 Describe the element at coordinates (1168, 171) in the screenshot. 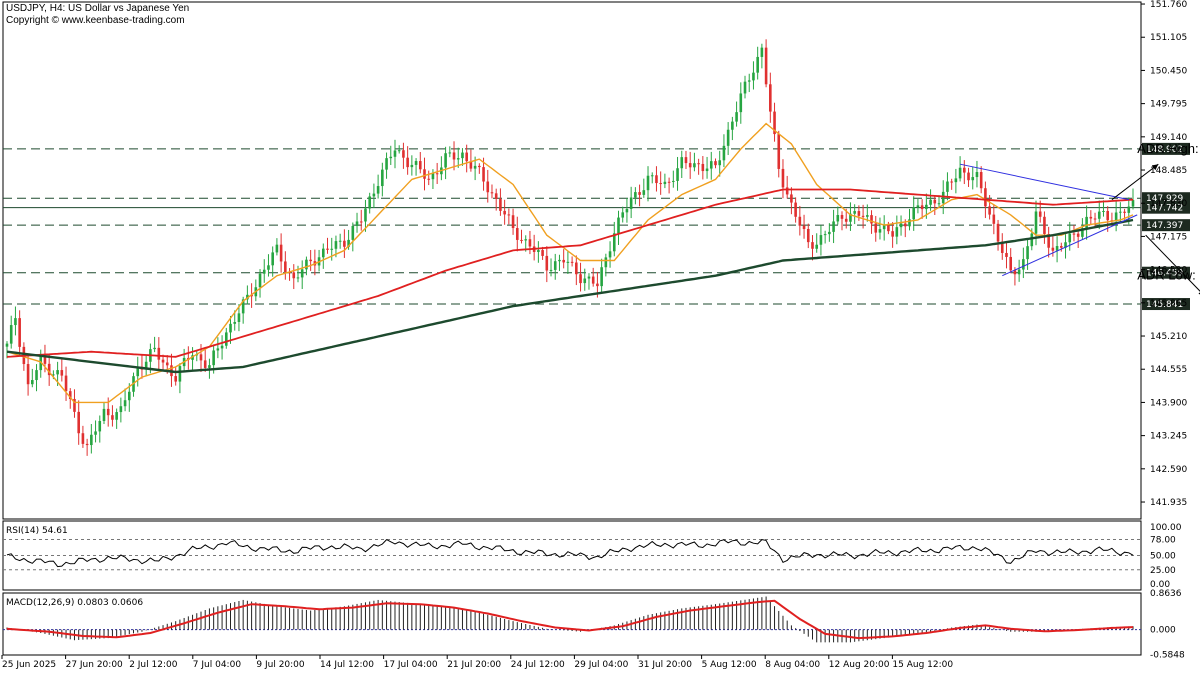

I see `price-tick-label: 148.485` at that location.